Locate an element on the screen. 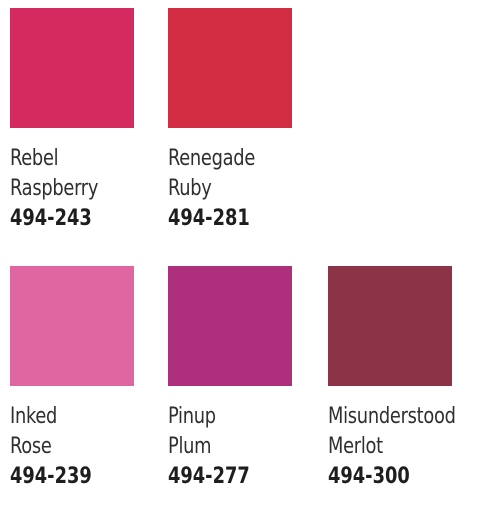 The image size is (503, 514). swatch-card-renegade-ruby: Renegade Ruby 494-281 is located at coordinates (231, 121).